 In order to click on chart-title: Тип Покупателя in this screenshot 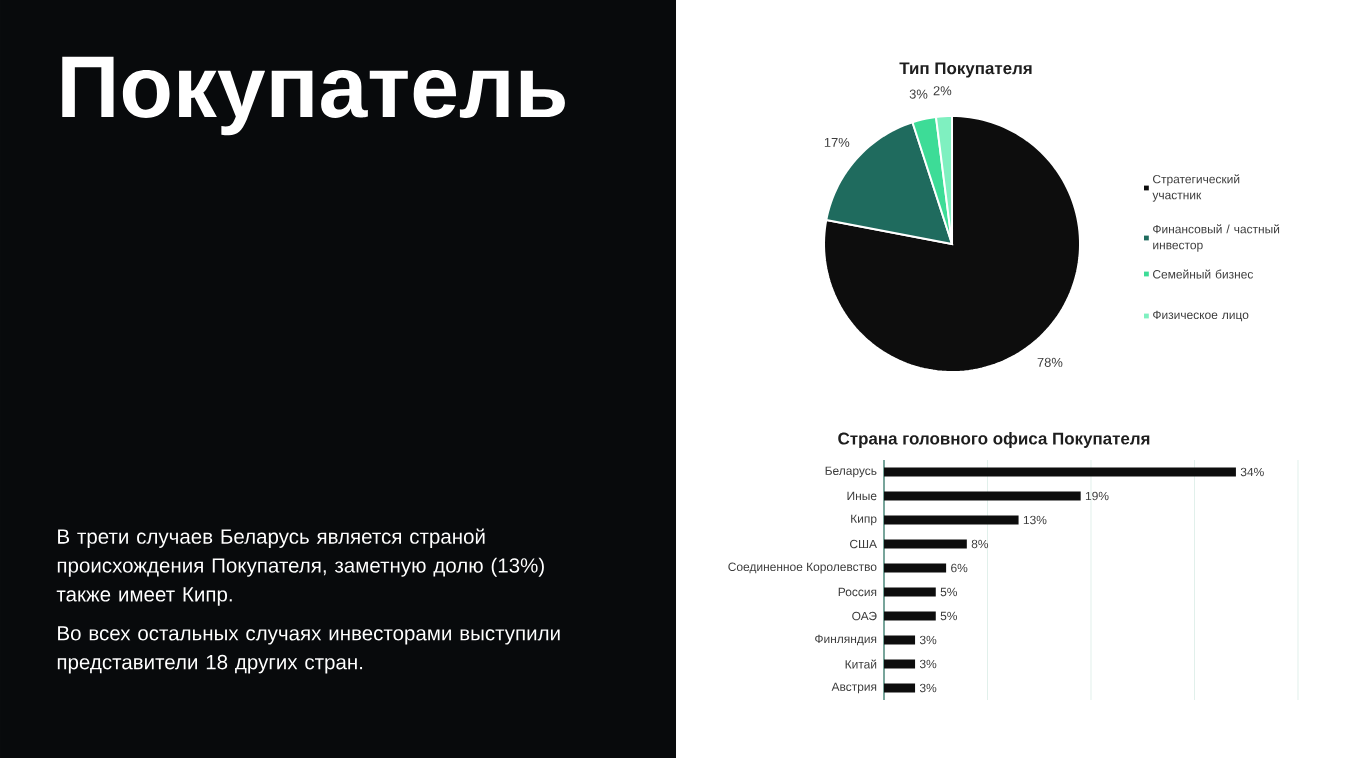, I will do `click(965, 70)`.